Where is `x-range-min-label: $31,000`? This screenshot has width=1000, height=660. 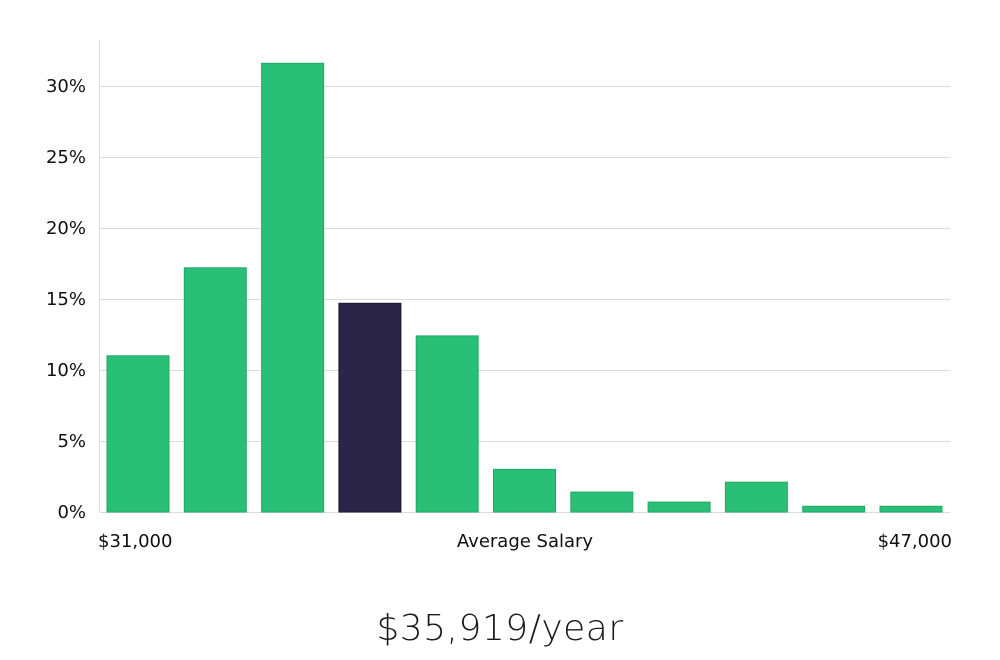 x-range-min-label: $31,000 is located at coordinates (135, 541).